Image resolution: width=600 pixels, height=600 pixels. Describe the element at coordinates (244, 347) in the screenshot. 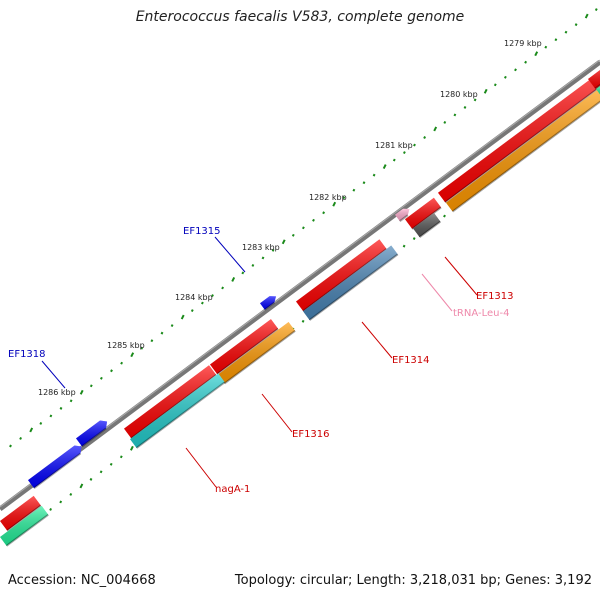

I see `gene-EF1316-red` at that location.